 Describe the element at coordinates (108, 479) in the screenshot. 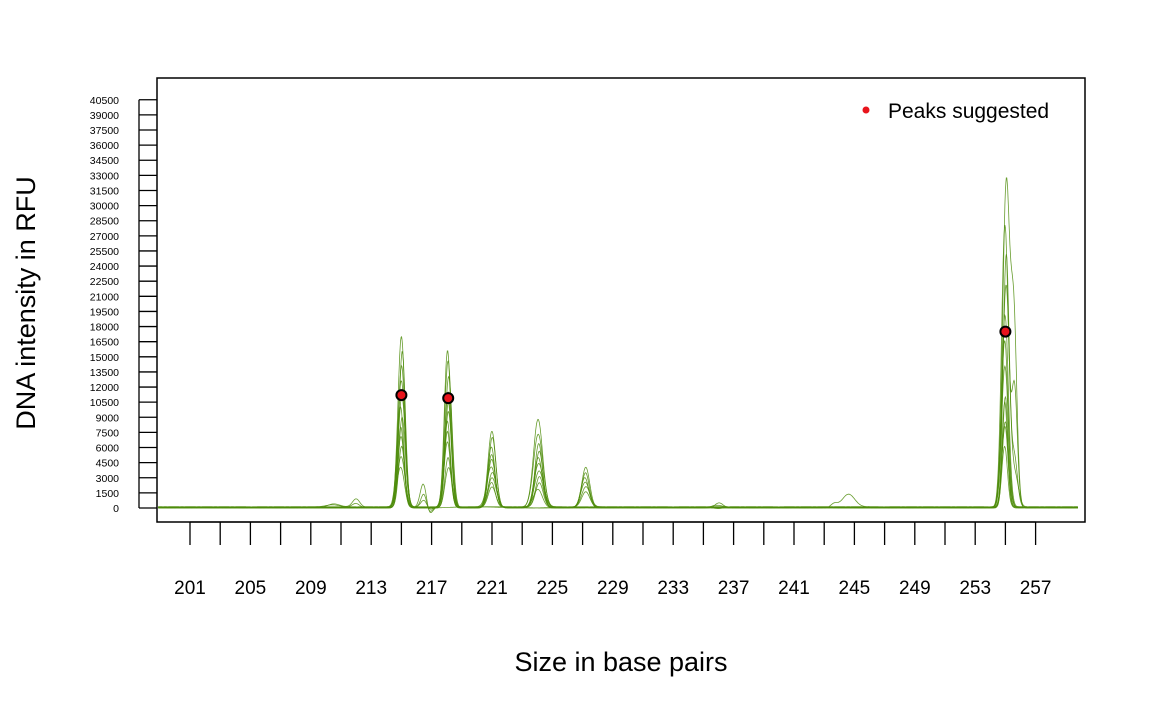

I see `y-tick-label: 3000` at that location.